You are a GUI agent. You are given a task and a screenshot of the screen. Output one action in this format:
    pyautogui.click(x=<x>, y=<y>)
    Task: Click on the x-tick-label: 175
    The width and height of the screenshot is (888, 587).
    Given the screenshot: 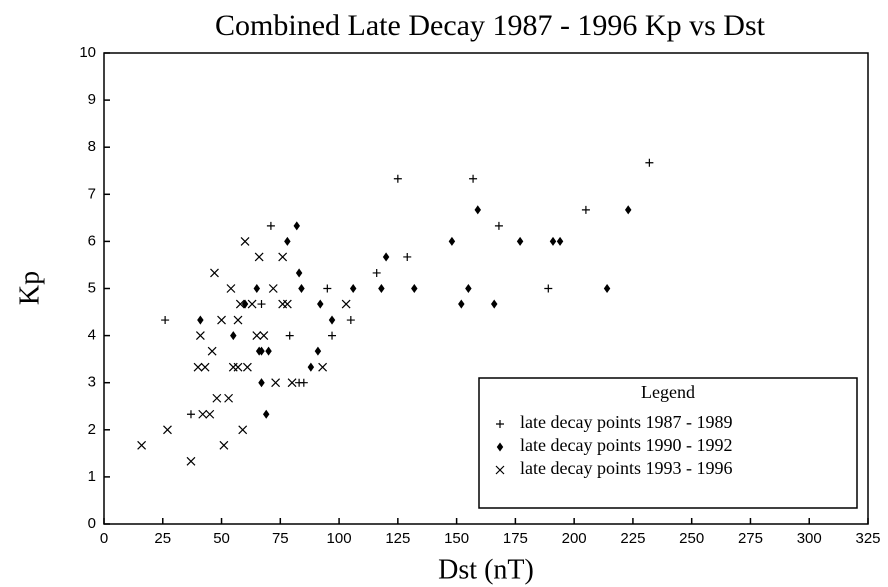 What is the action you would take?
    pyautogui.click(x=515, y=538)
    